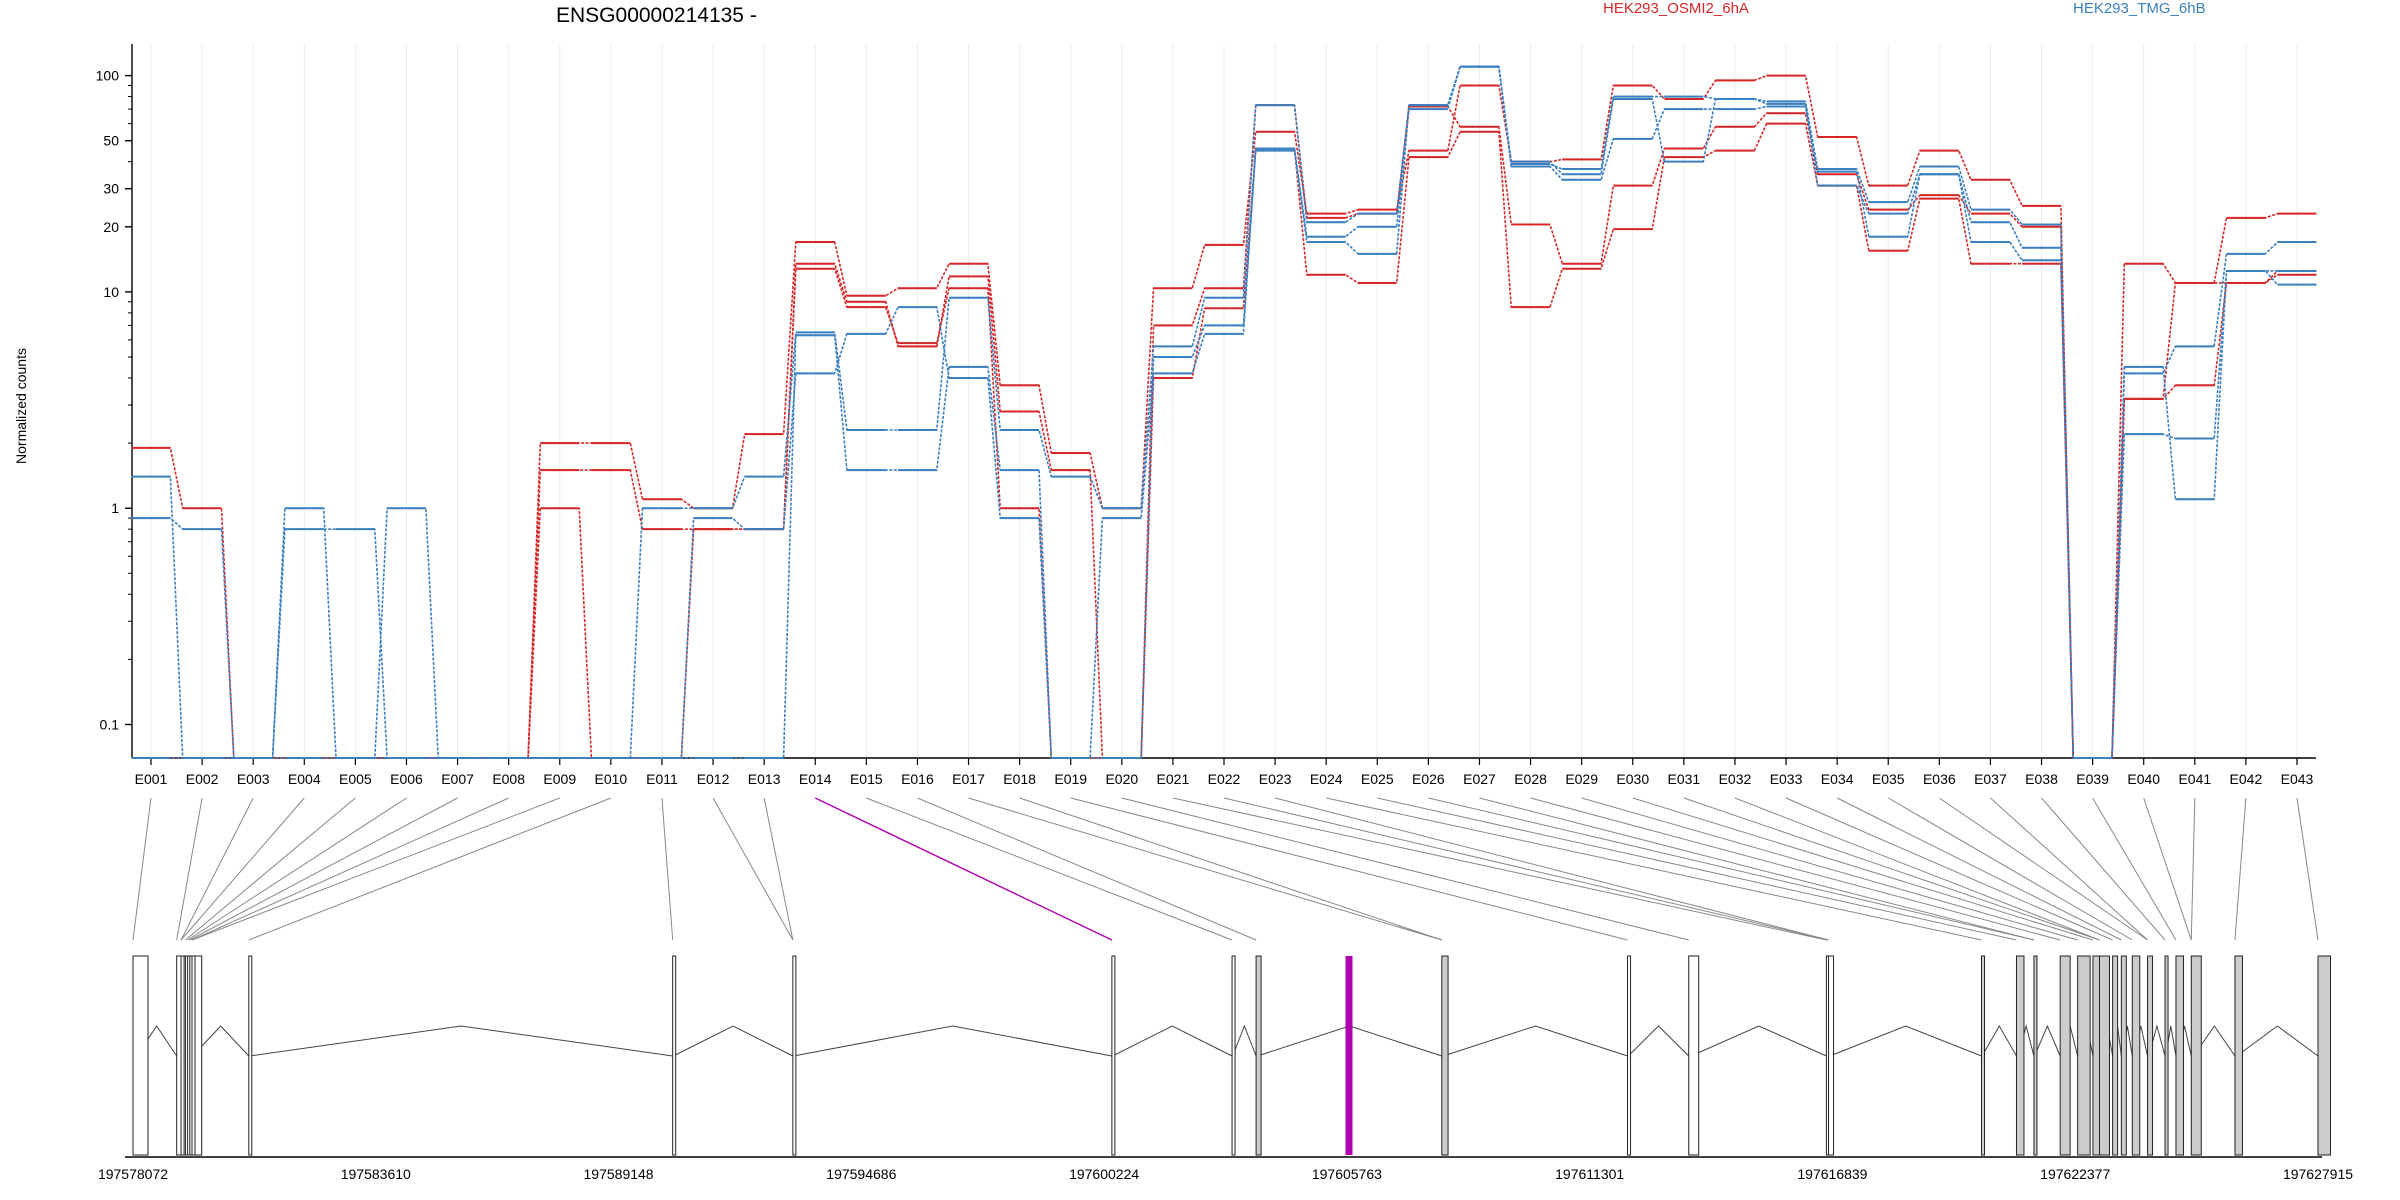 The height and width of the screenshot is (1200, 2400). I want to click on x-tick-label: E017, so click(968, 779).